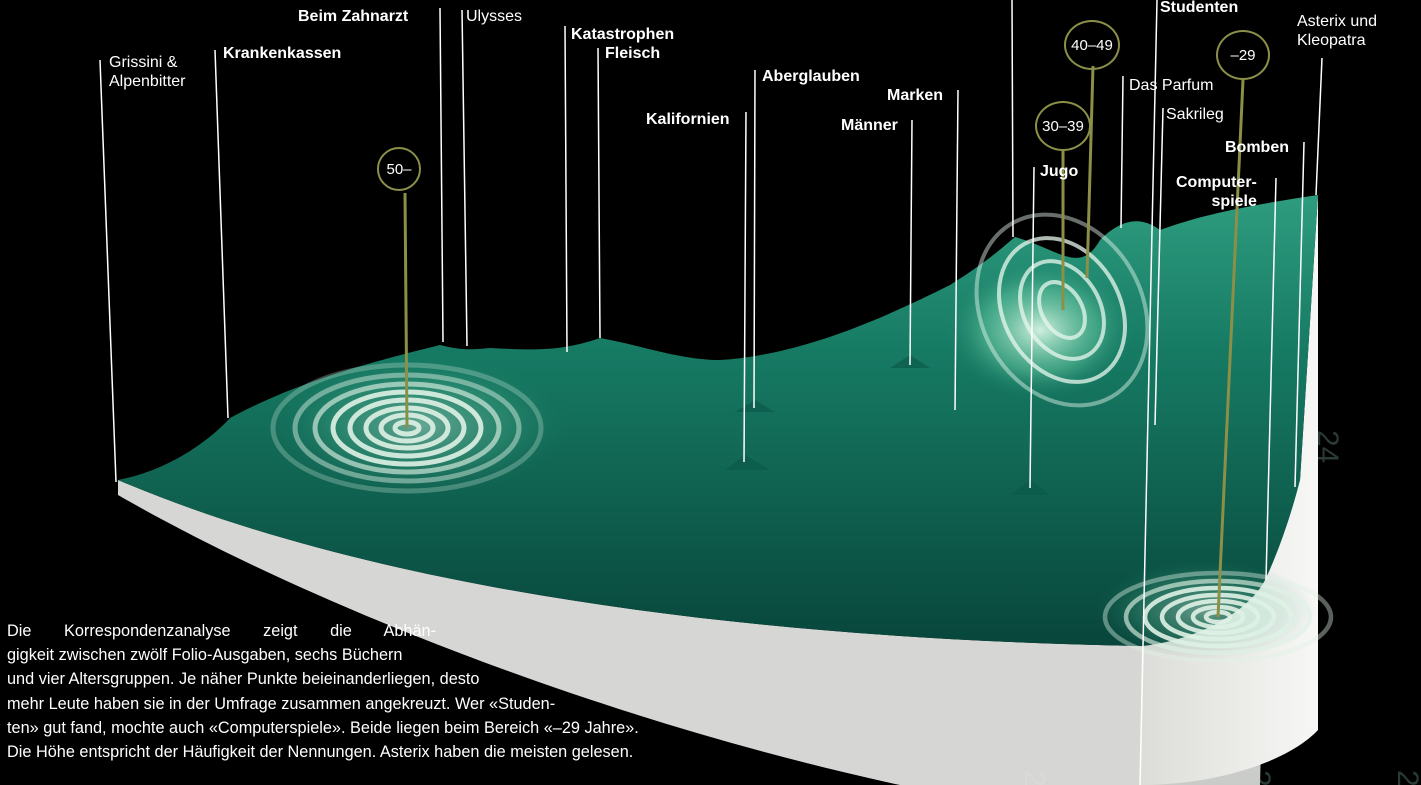 This screenshot has width=1421, height=785. Describe the element at coordinates (1063, 126) in the screenshot. I see `age-group-30-39: 30–39` at that location.